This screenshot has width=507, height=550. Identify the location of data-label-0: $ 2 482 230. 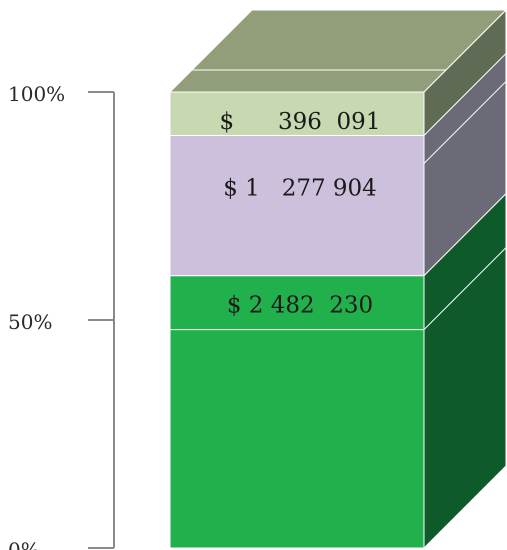
(300, 306).